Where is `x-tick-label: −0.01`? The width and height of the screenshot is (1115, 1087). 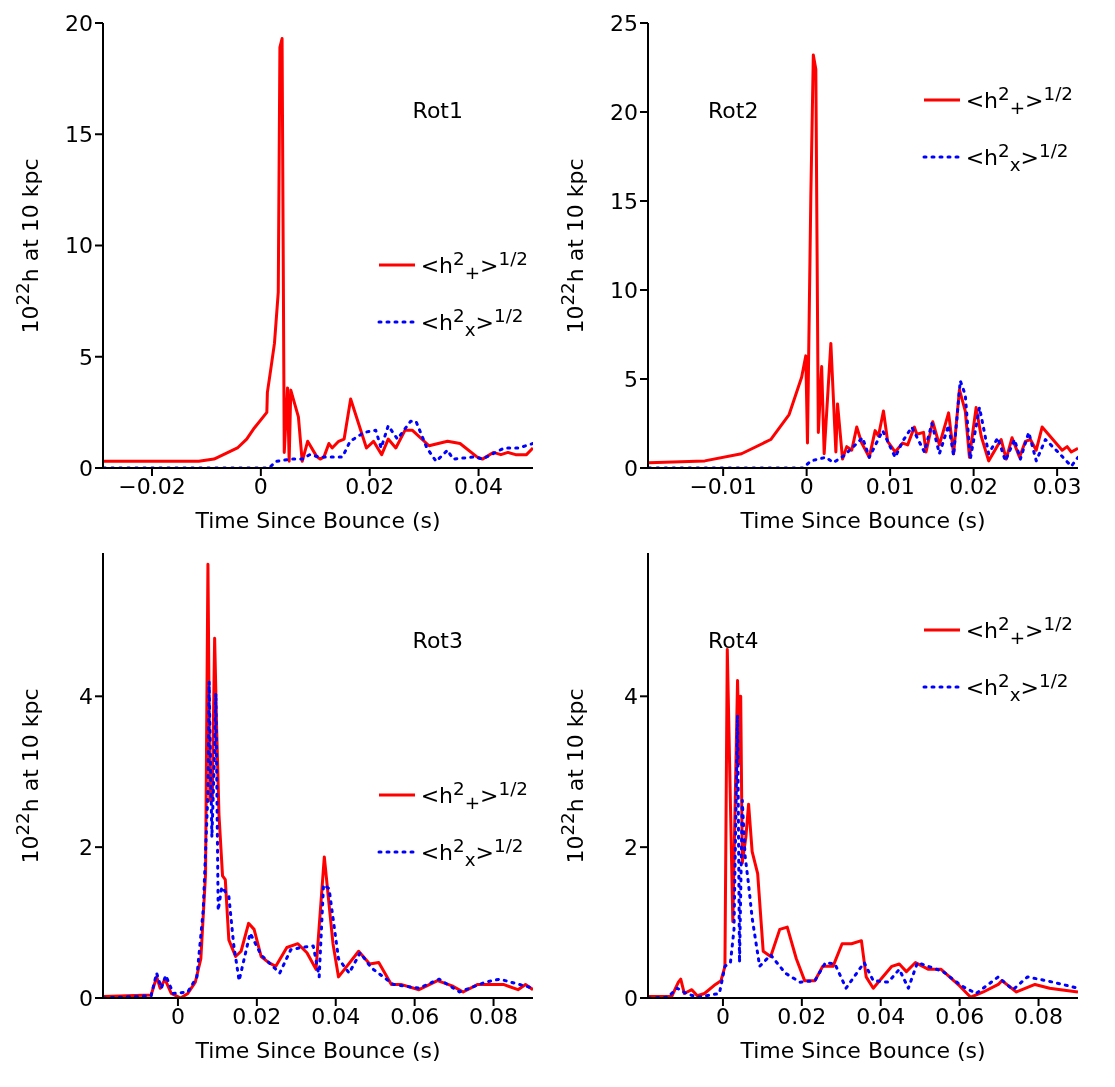
x-tick-label: −0.01 is located at coordinates (723, 486).